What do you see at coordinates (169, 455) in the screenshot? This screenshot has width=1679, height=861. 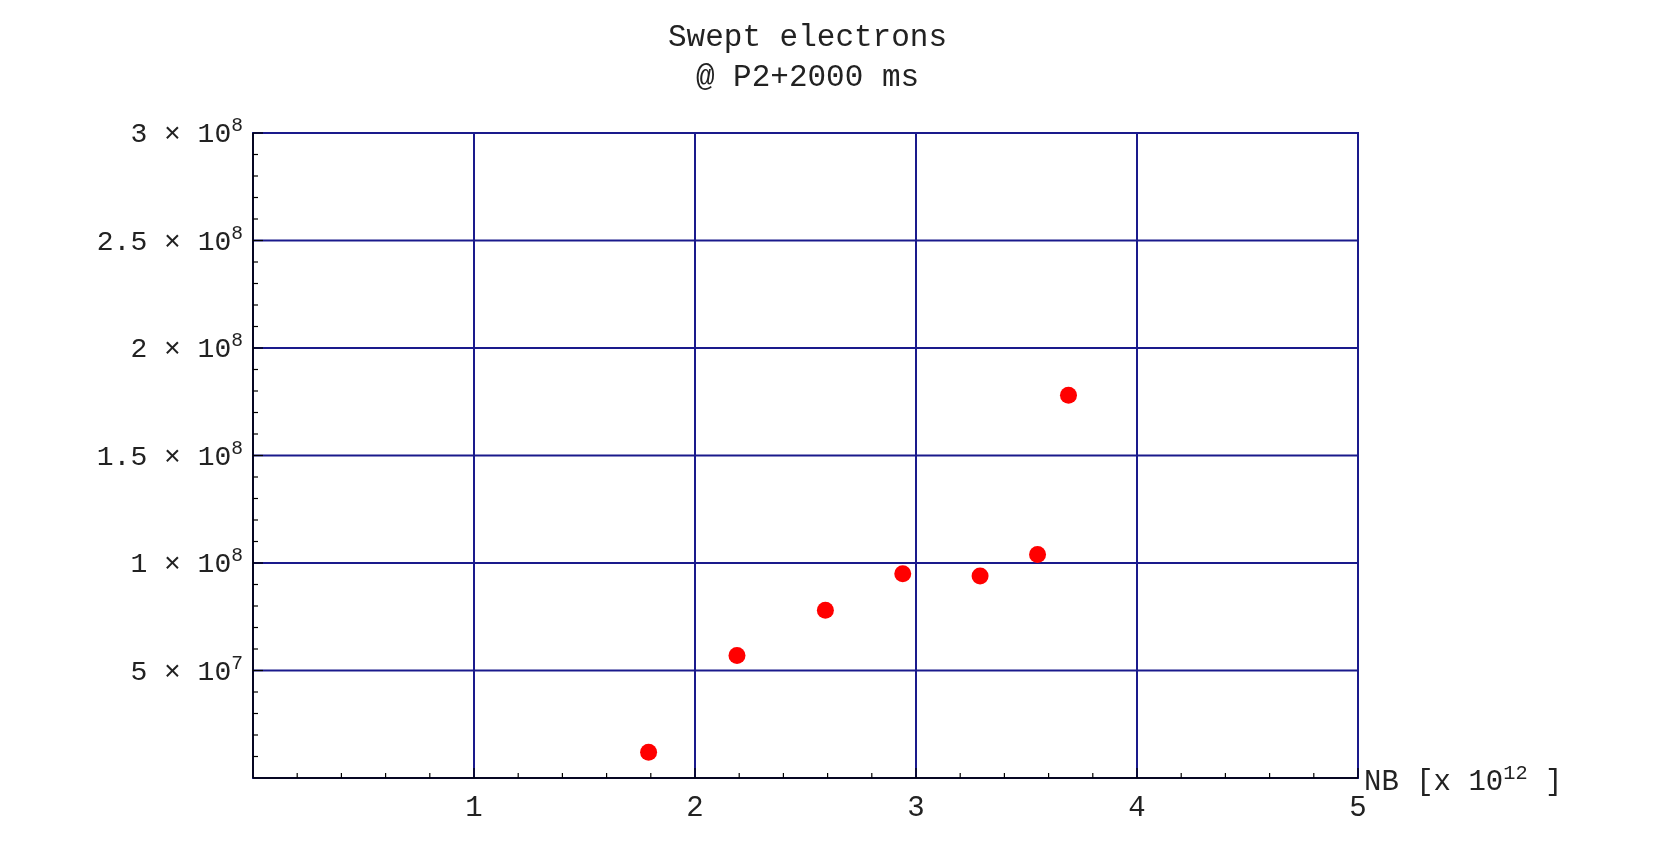 I see `y-tick-label: 1.5 × 10$^{8}$` at bounding box center [169, 455].